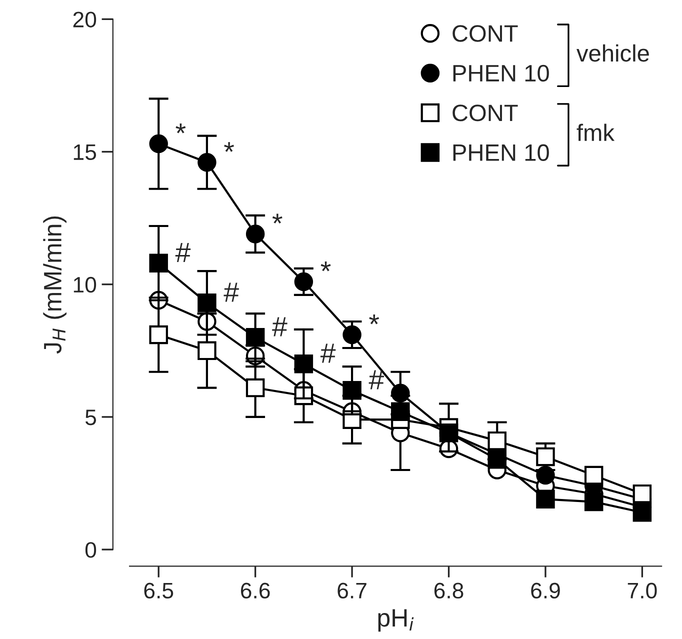  Describe the element at coordinates (545, 590) in the screenshot. I see `x-tick-label: 6.9` at that location.